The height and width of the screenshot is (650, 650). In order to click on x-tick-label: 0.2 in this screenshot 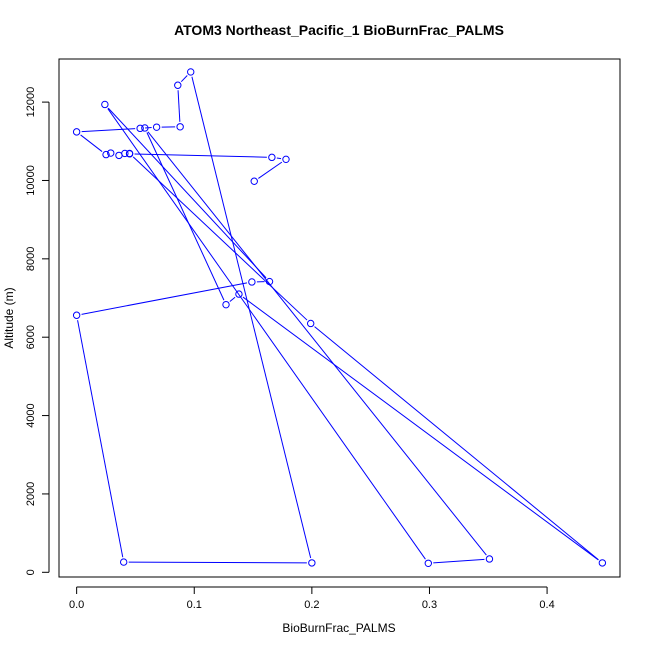, I will do `click(311, 605)`.